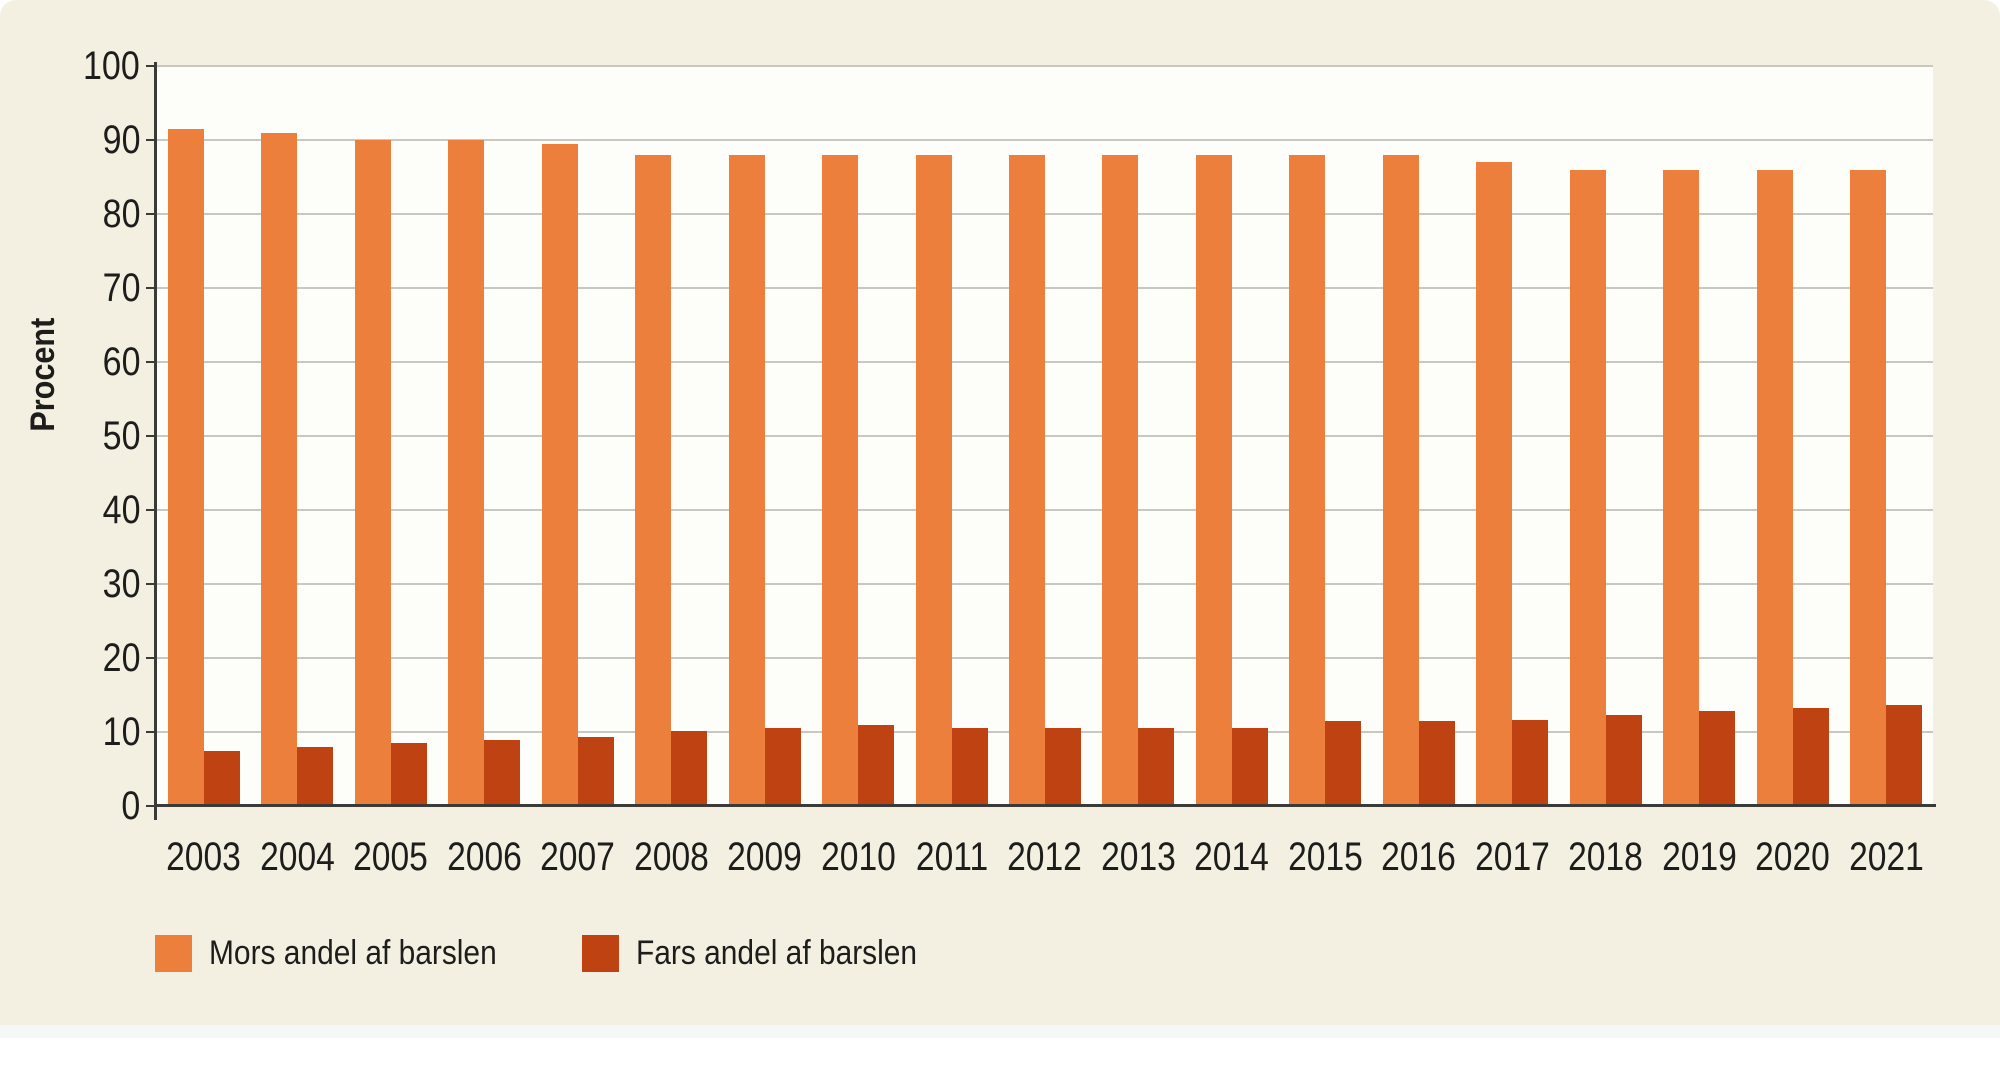 The height and width of the screenshot is (1067, 2000). Describe the element at coordinates (782, 766) in the screenshot. I see `bar-fars-2009` at that location.